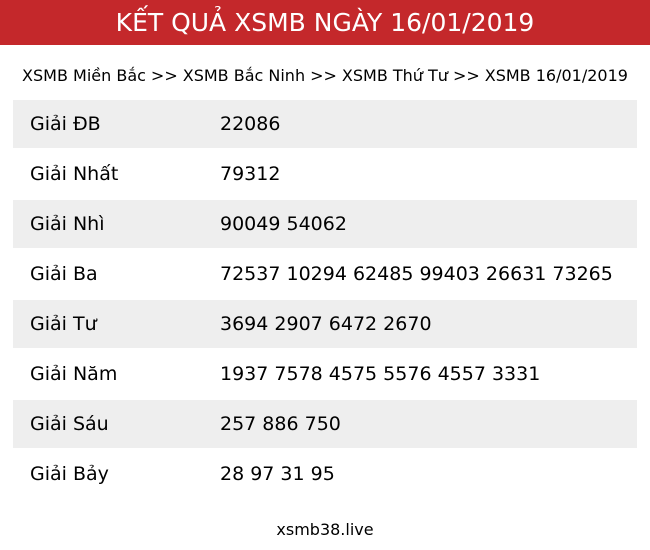 The image size is (650, 550). Describe the element at coordinates (394, 75) in the screenshot. I see `breadcrumb-link-xsmb-thu-tu: XSMB Thứ Tư` at that location.